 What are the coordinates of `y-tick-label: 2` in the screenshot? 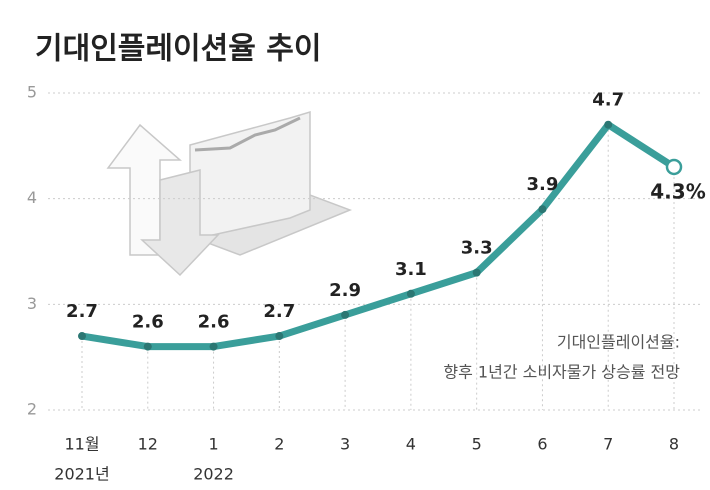 It's located at (32, 409).